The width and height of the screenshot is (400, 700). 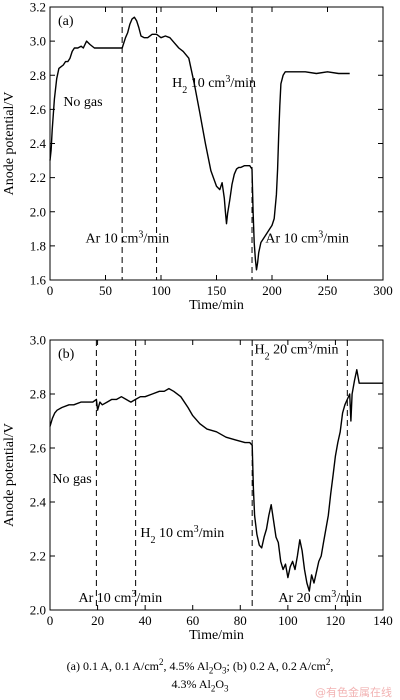 I want to click on annotation-ar-10: Ar 10 cm3/min, so click(x=121, y=597).